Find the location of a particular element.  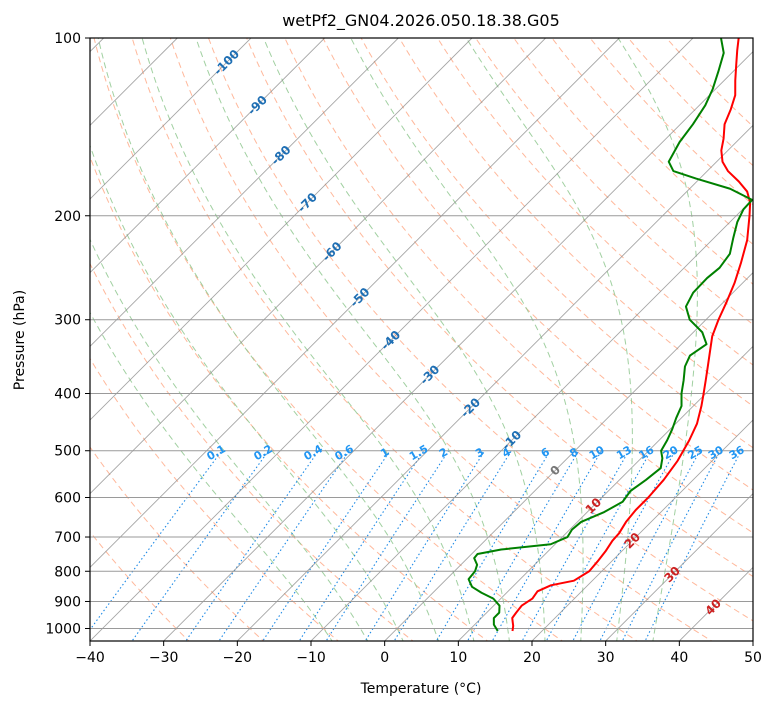

dry-adiabat is located at coordinates (613, 182).